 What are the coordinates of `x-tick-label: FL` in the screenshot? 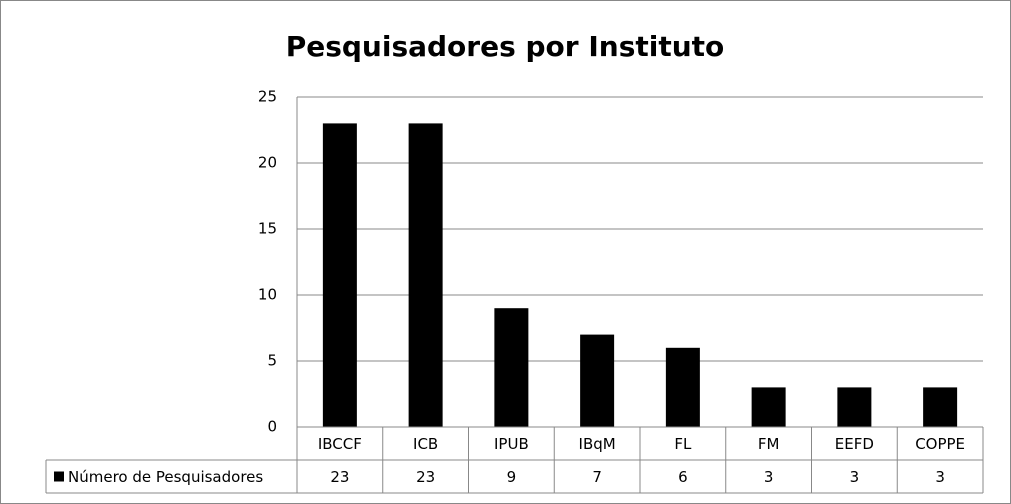 It's located at (683, 444).